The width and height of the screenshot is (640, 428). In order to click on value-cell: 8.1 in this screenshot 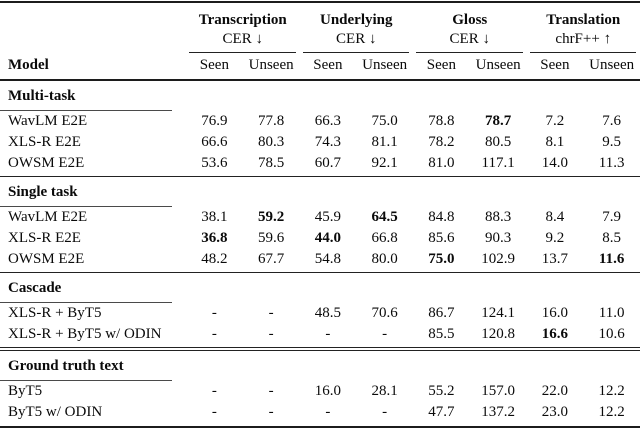, I will do `click(555, 142)`.